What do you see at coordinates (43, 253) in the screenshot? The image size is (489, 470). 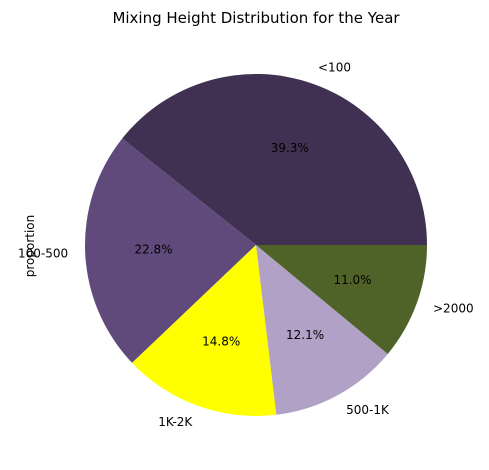 I see `category-label-100-500: 100-500` at bounding box center [43, 253].